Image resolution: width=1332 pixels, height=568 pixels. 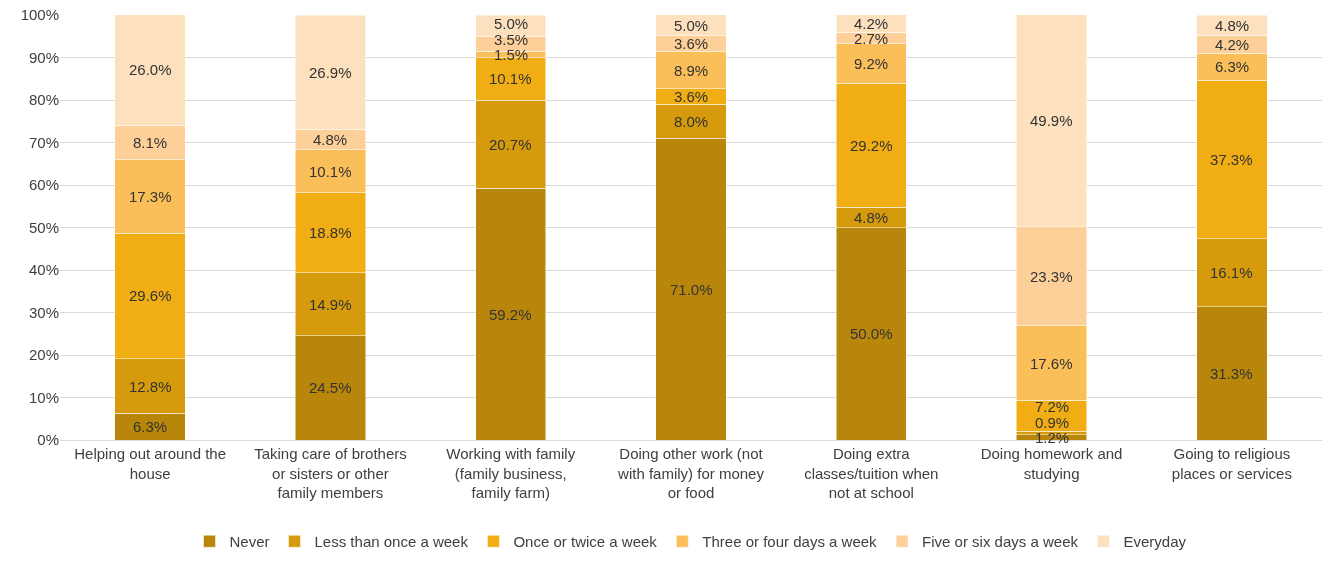 I want to click on y-tick-label: 40%, so click(x=43, y=270).